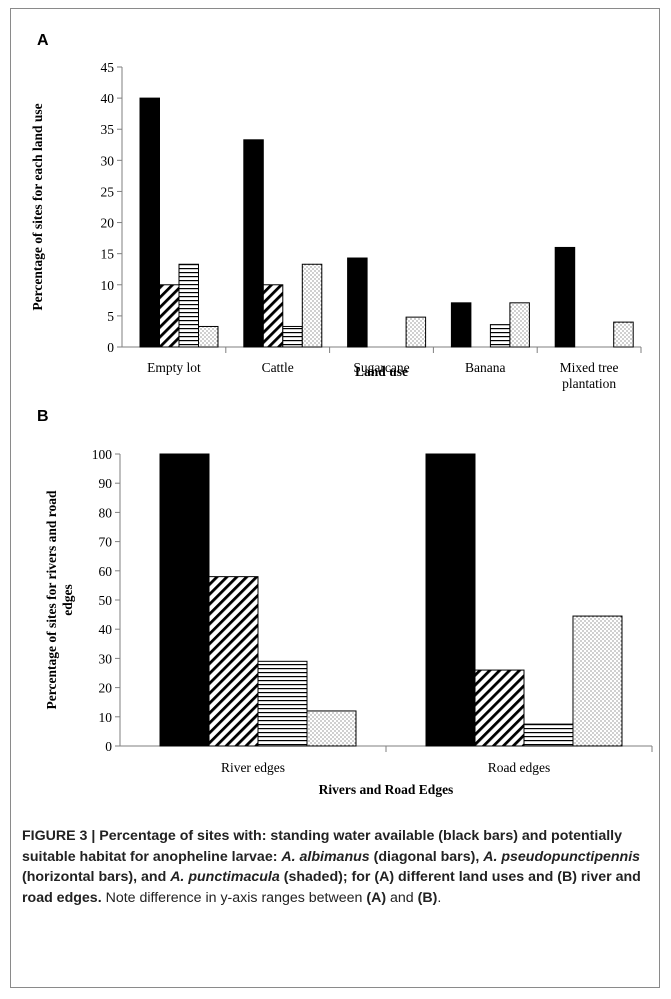  Describe the element at coordinates (110, 347) in the screenshot. I see `chart-a-y-tick-label-0: 0` at that location.